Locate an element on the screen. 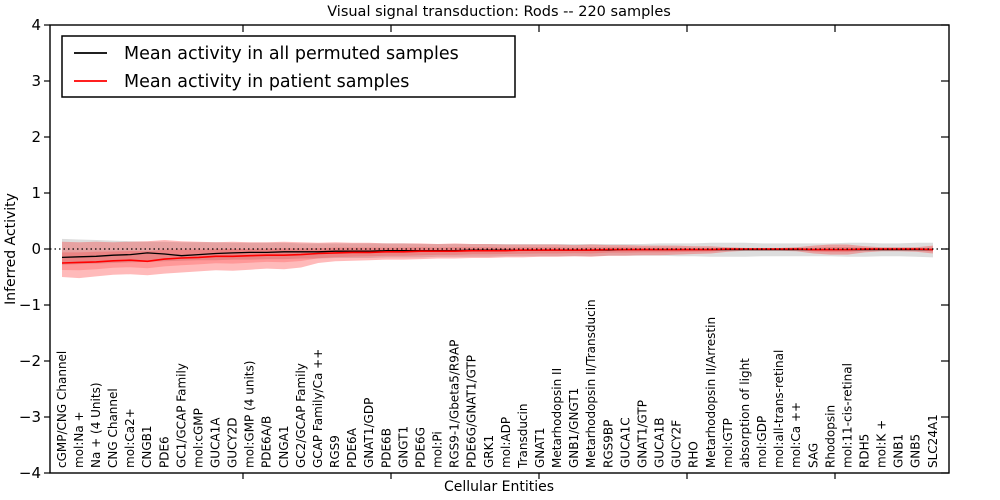  x-axis-label: Cellular Entities is located at coordinates (499, 487).